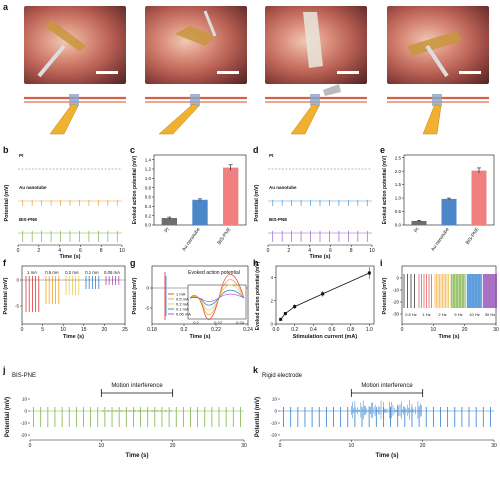 This screenshot has height=477, width=500. I want to click on x-tick-label: 1.0, so click(369, 330).